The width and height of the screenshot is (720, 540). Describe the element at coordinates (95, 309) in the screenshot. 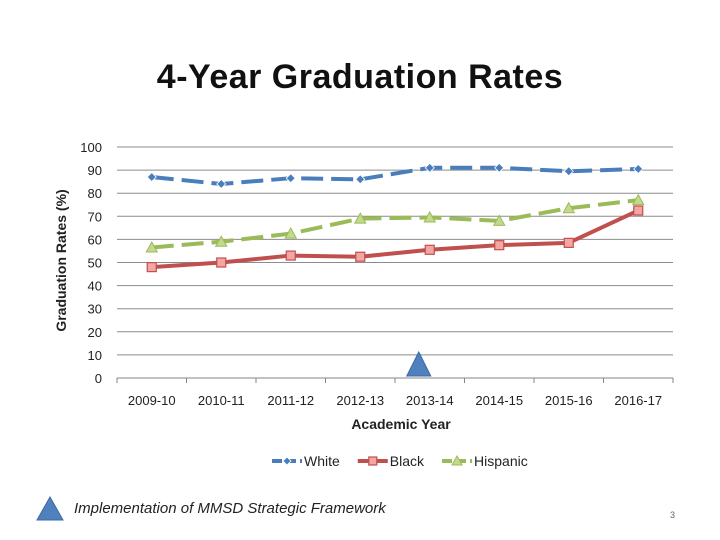

I see `y-tick-label: 30` at that location.